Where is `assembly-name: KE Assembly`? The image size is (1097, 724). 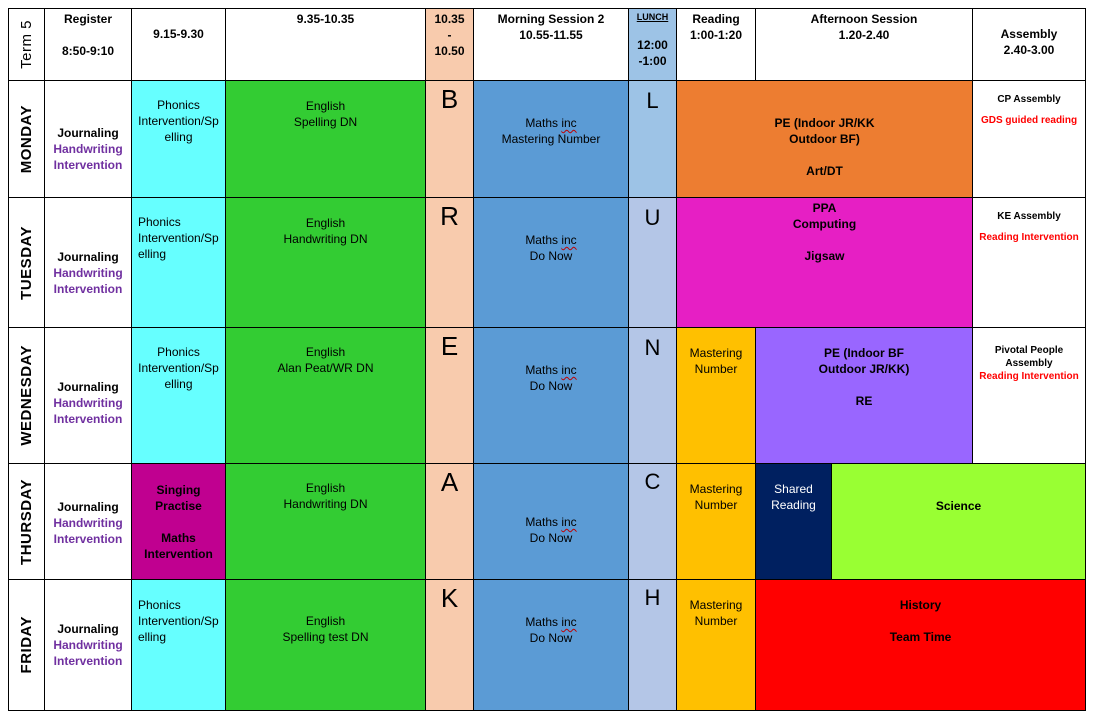 assembly-name: KE Assembly is located at coordinates (1029, 216).